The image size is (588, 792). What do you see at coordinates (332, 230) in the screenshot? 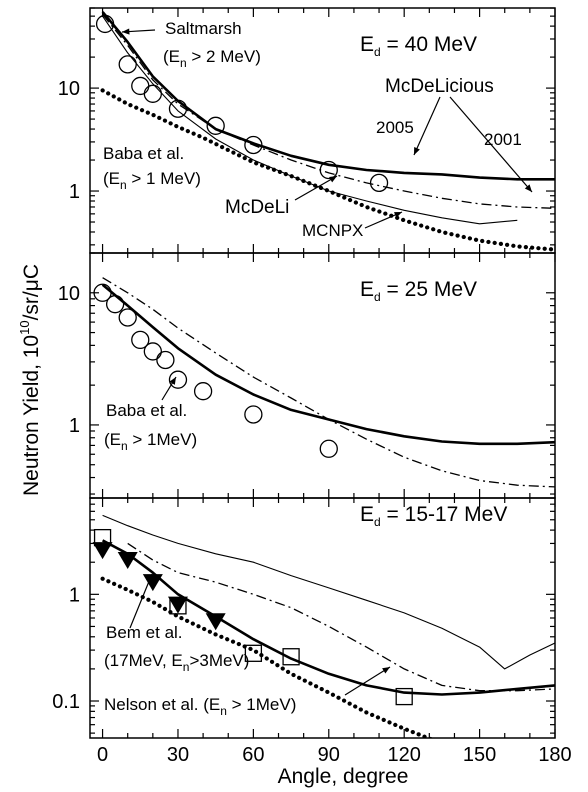
I see `anno-mcnpx: MCNPX` at bounding box center [332, 230].